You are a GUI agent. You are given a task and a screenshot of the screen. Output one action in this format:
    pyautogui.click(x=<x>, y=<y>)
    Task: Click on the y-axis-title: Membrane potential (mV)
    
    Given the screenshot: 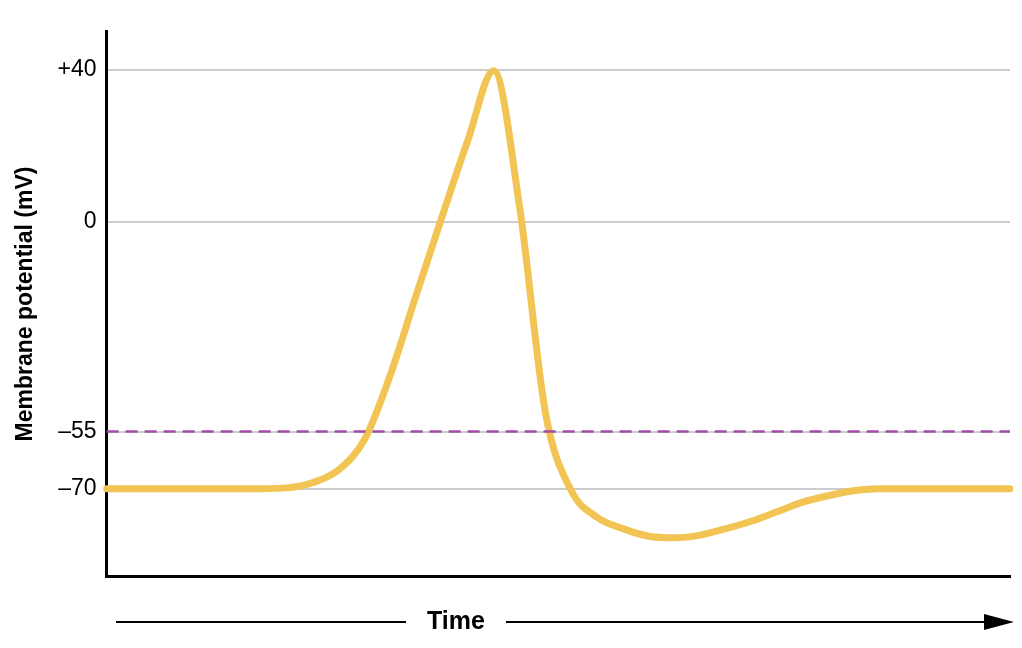 What is the action you would take?
    pyautogui.click(x=24, y=304)
    